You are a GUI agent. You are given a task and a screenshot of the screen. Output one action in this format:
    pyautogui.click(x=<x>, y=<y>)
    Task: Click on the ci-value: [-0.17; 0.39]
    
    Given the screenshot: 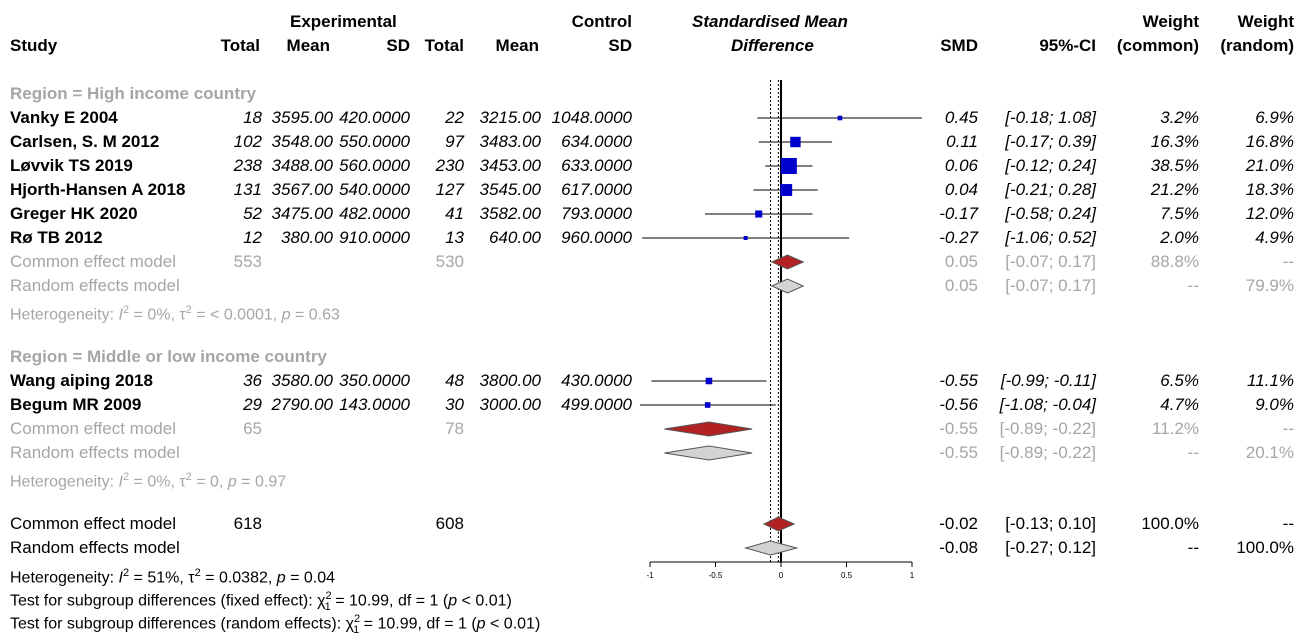 What is the action you would take?
    pyautogui.click(x=1050, y=141)
    